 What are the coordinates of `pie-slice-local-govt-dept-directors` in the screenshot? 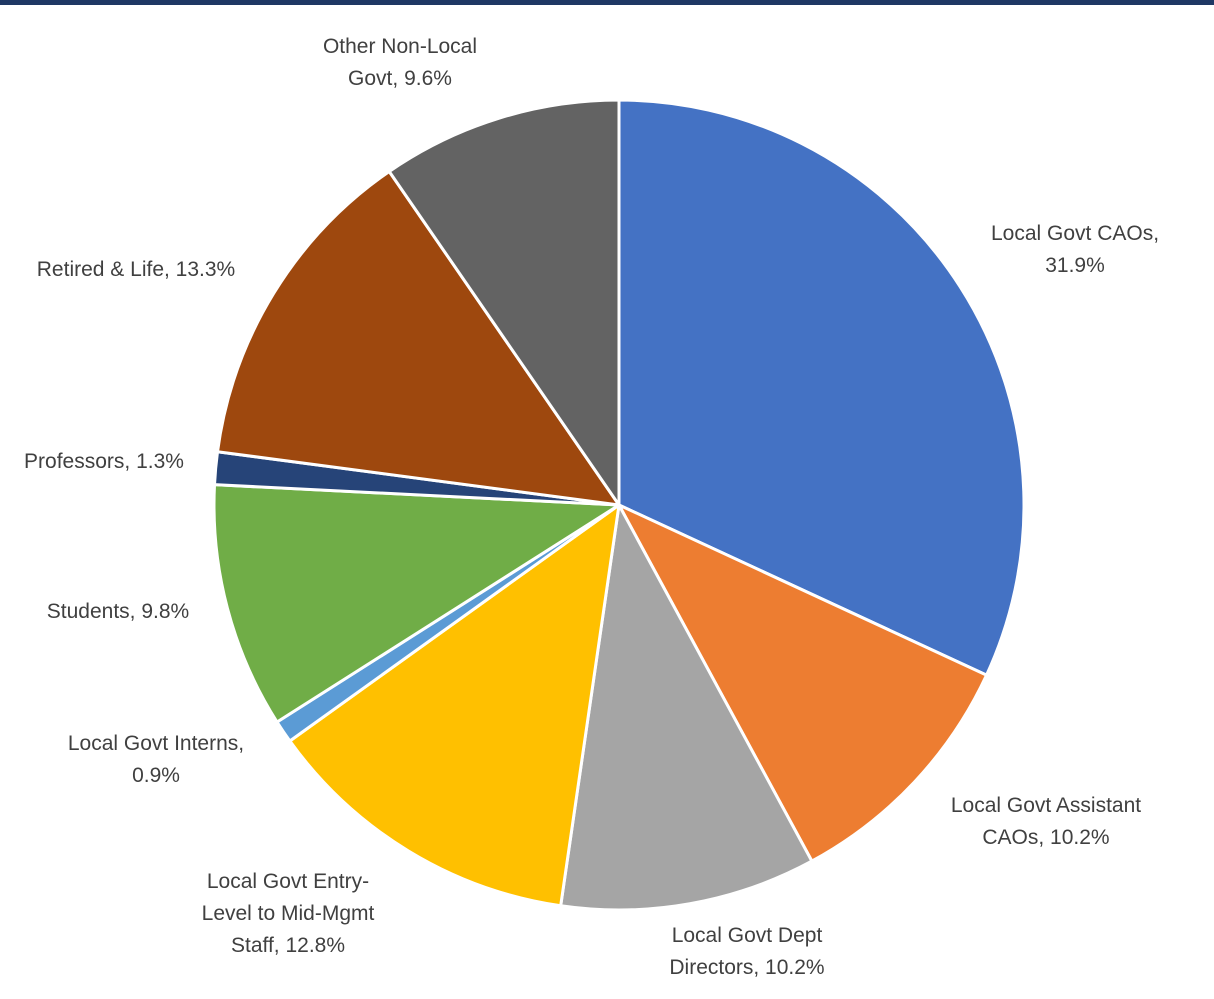 It's located at (686, 707).